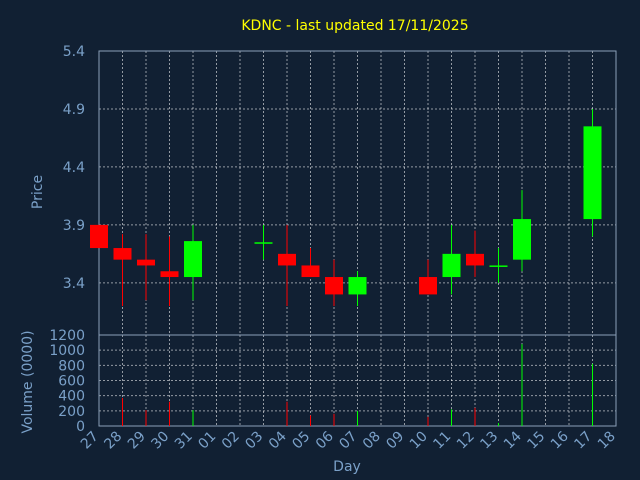 This screenshot has width=640, height=480. What do you see at coordinates (325, 440) in the screenshot?
I see `x-tick-label: 06` at bounding box center [325, 440].